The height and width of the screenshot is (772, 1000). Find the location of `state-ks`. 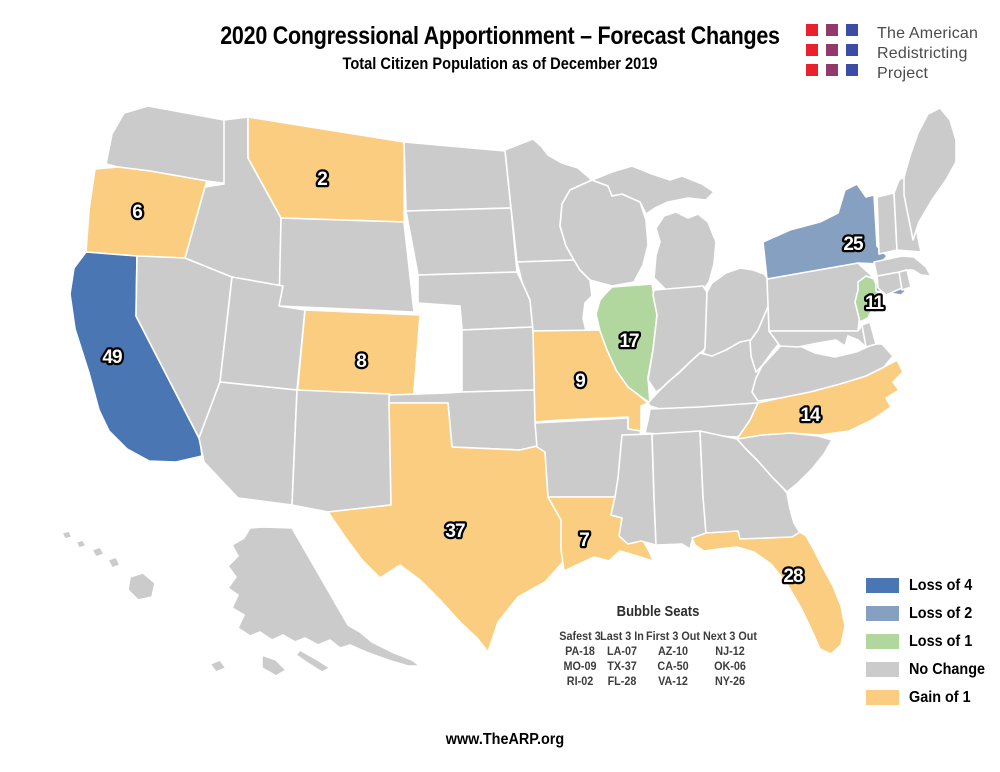

state-ks is located at coordinates (498, 359).